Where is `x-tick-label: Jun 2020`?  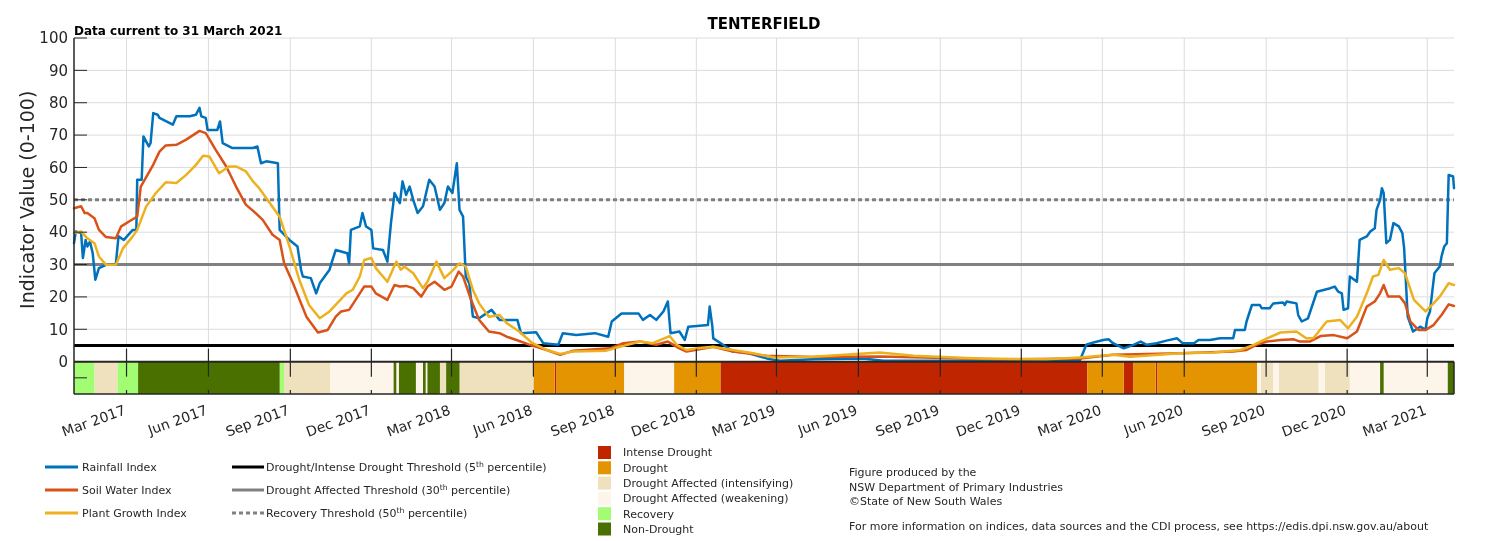 x-tick-label: Jun 2020 is located at coordinates (1153, 420).